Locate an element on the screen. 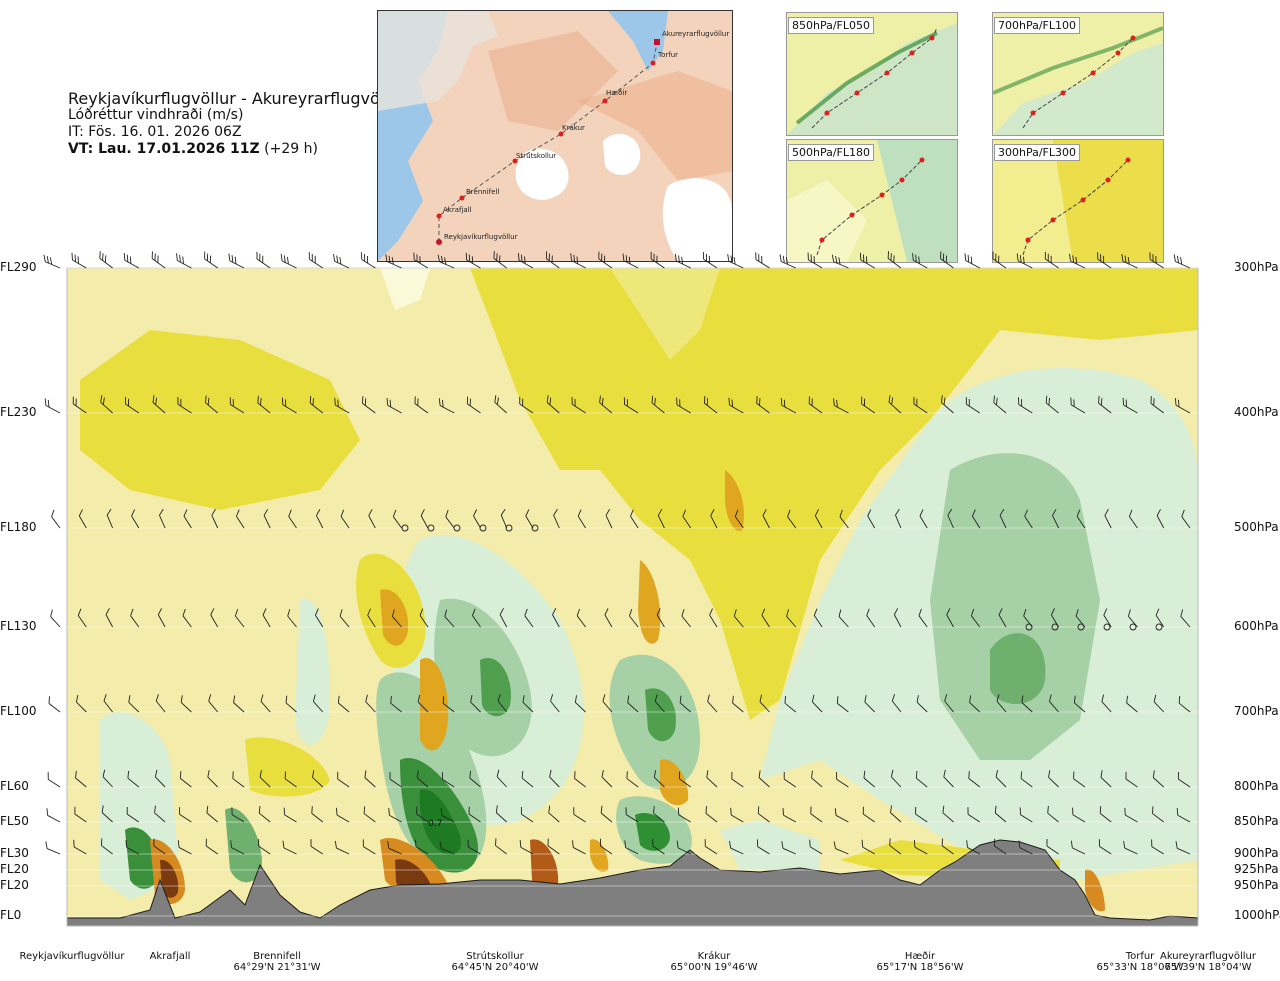 This screenshot has height=981, width=1280. mini-map-300: 300hPa/FL300 is located at coordinates (1078, 201).